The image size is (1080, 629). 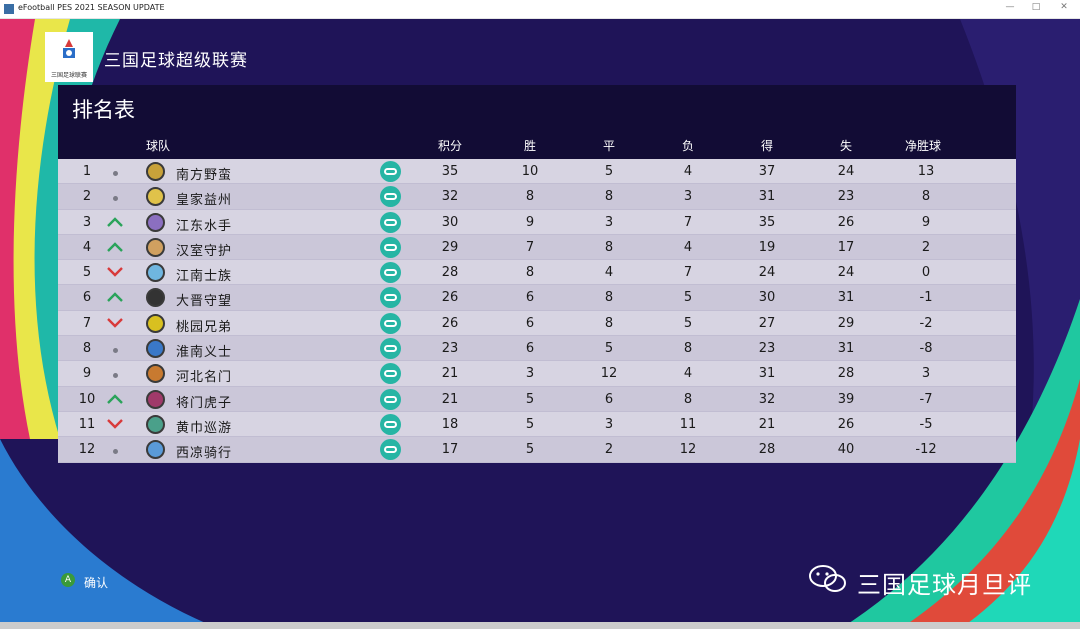 What do you see at coordinates (87, 424) in the screenshot?
I see `rank: 11` at bounding box center [87, 424].